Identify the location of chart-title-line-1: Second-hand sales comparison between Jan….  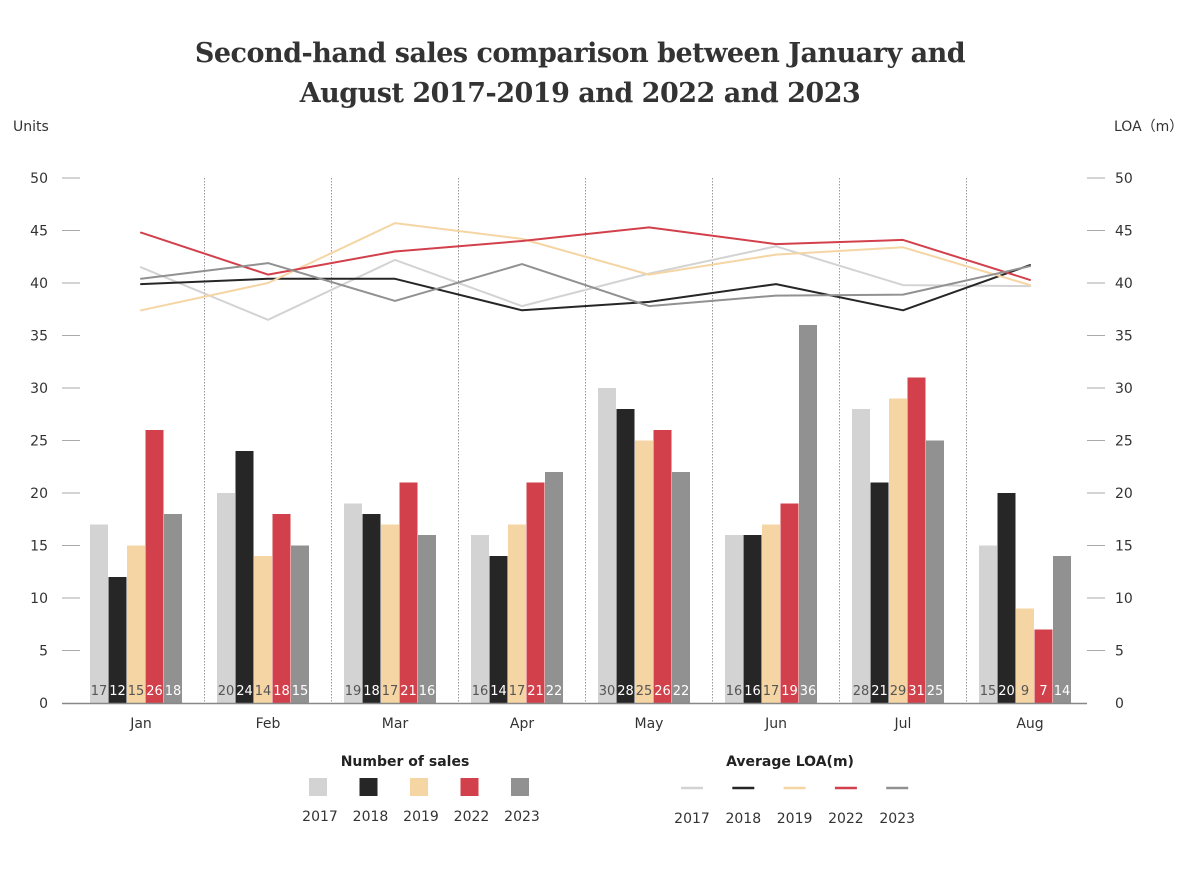
(580, 53).